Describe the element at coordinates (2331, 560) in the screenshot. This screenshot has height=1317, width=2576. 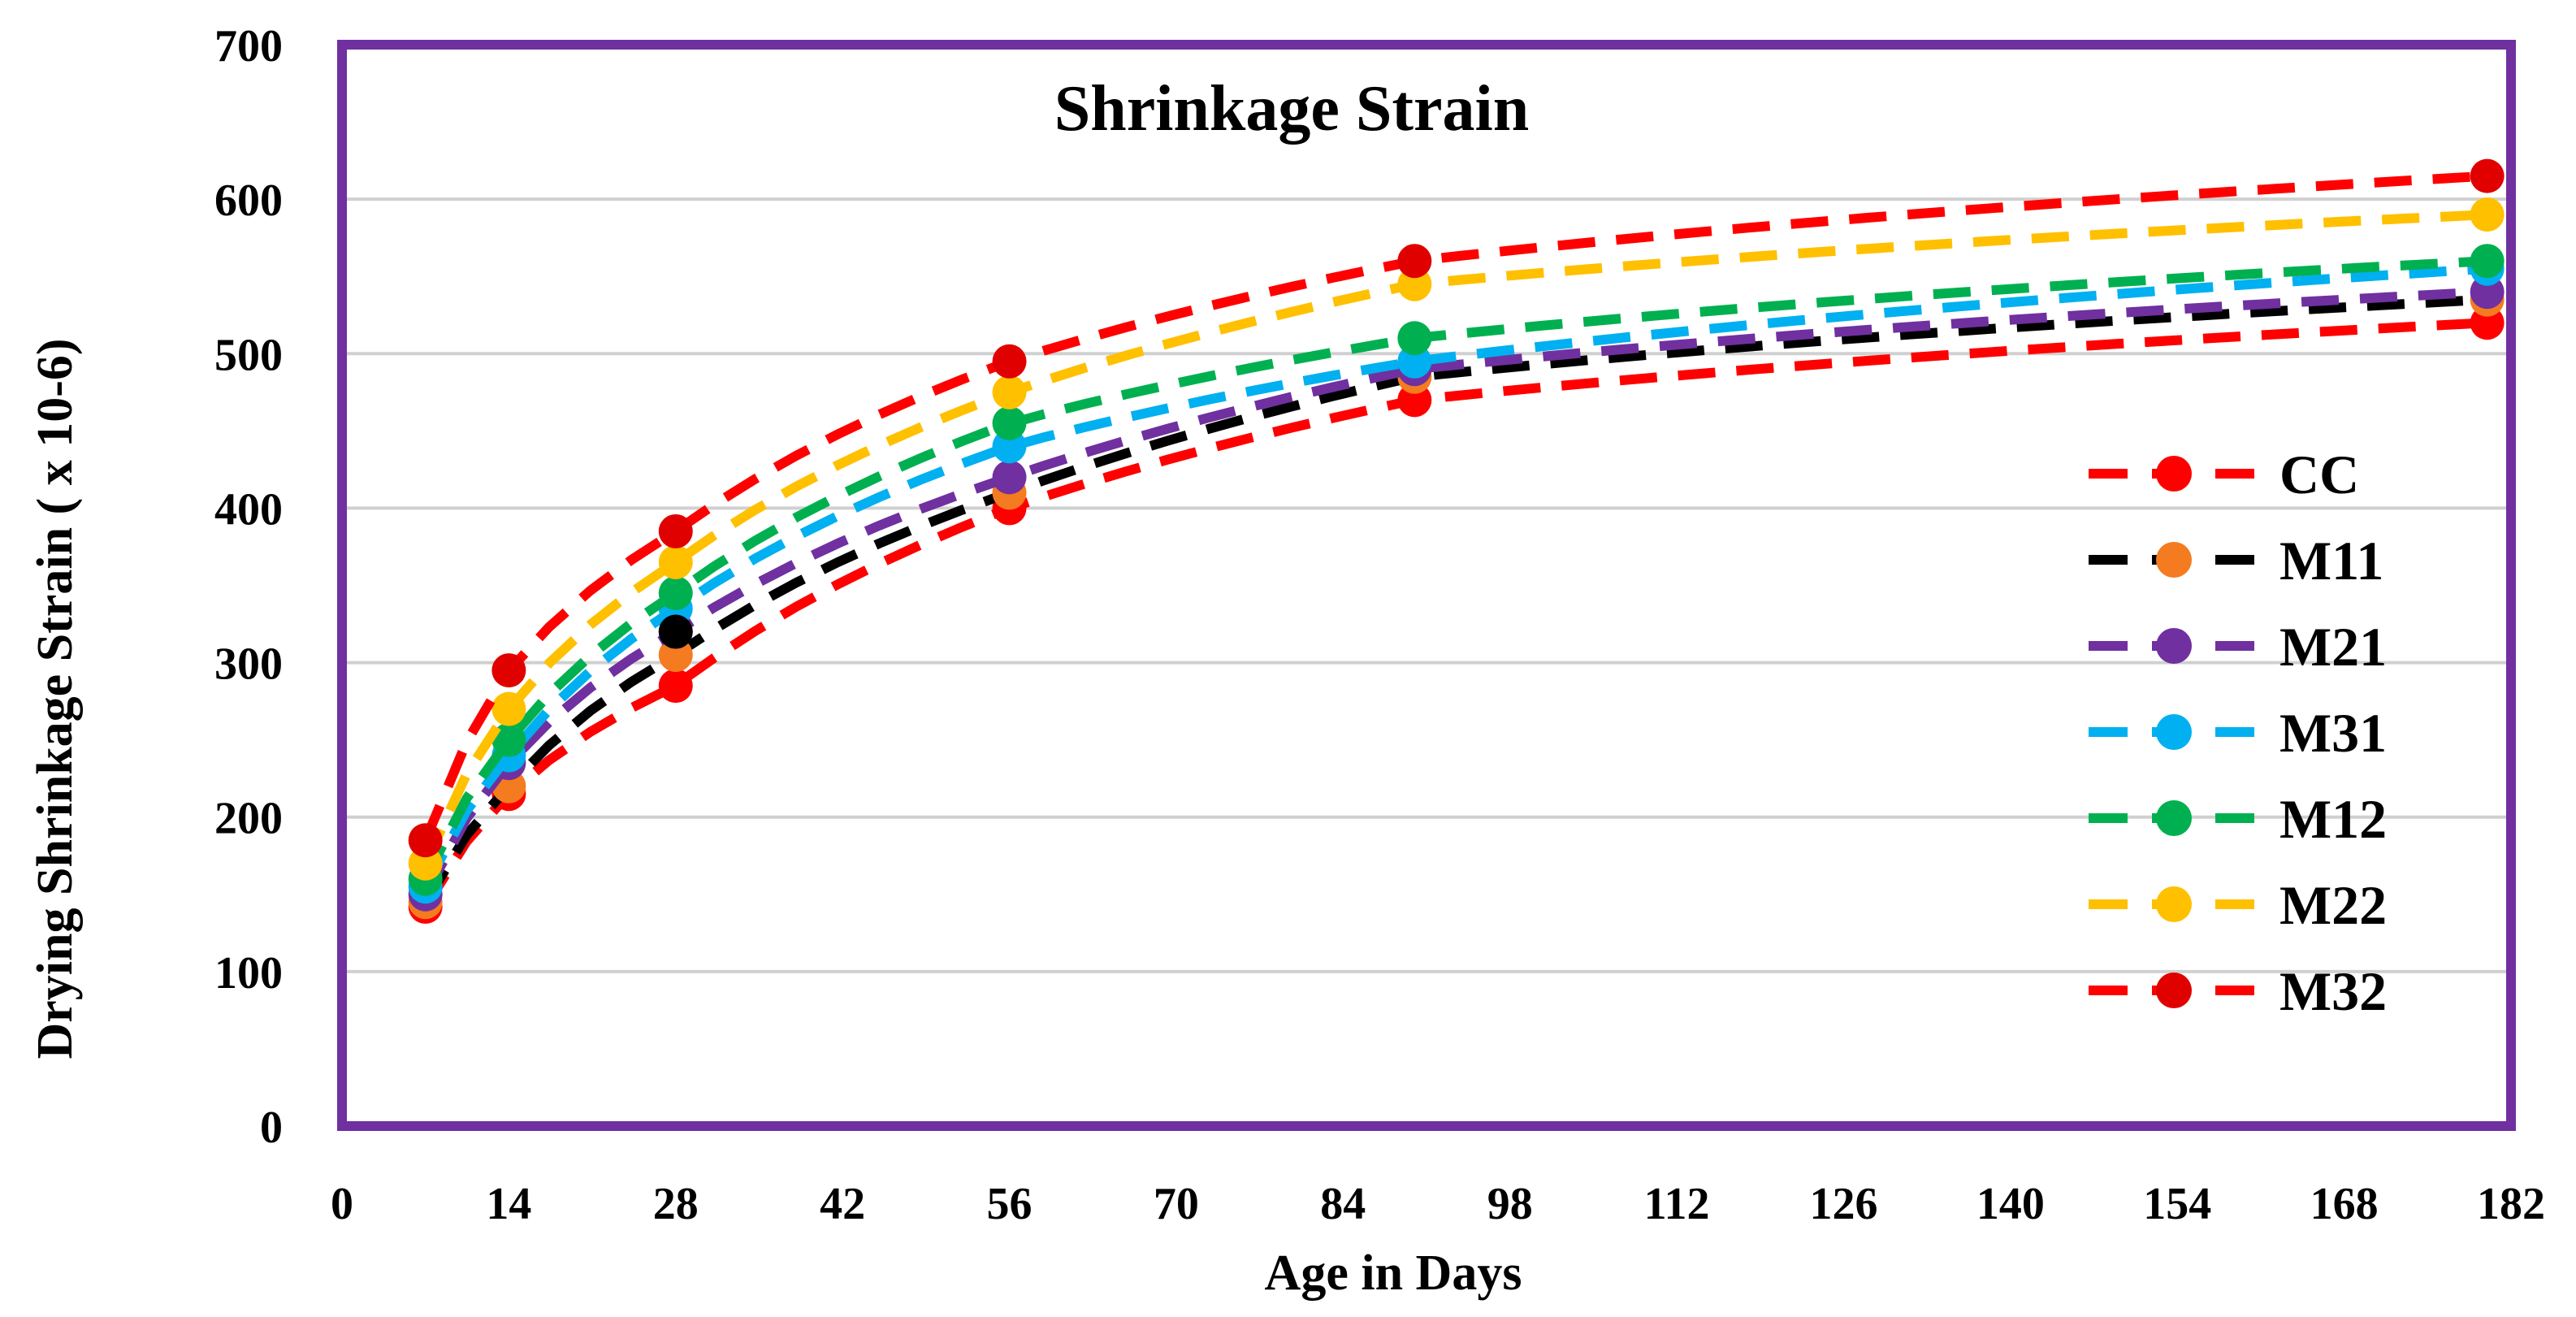
I see `legend-label: M11` at that location.